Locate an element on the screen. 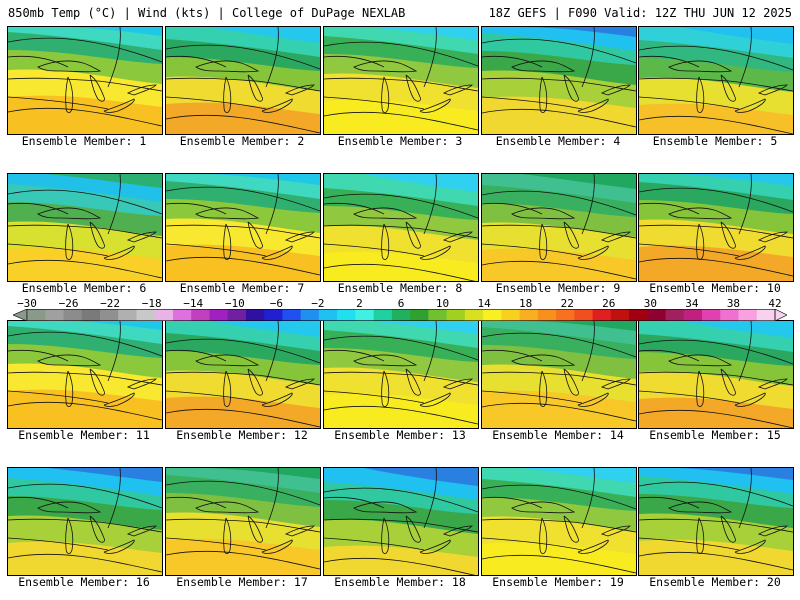 The width and height of the screenshot is (800, 600). member-label: Ensemble Member: 13 is located at coordinates (400, 435).